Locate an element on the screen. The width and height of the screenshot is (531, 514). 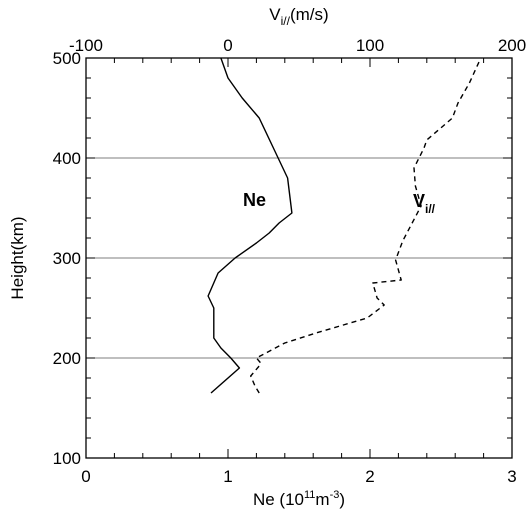
top-tick-label: 200 is located at coordinates (512, 45).